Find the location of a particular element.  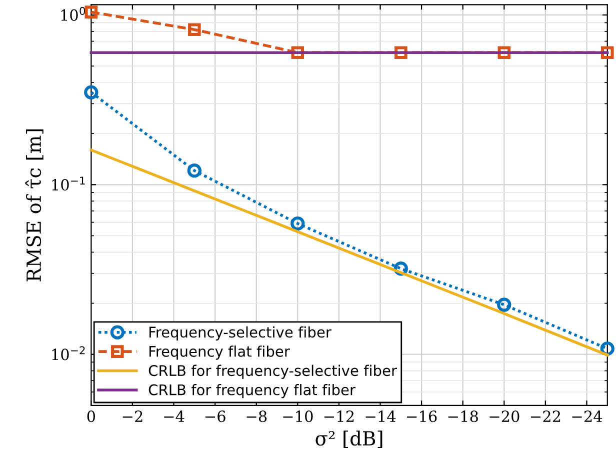

y-axis-title: RMSE of τ̂c [m] is located at coordinates (34, 205).